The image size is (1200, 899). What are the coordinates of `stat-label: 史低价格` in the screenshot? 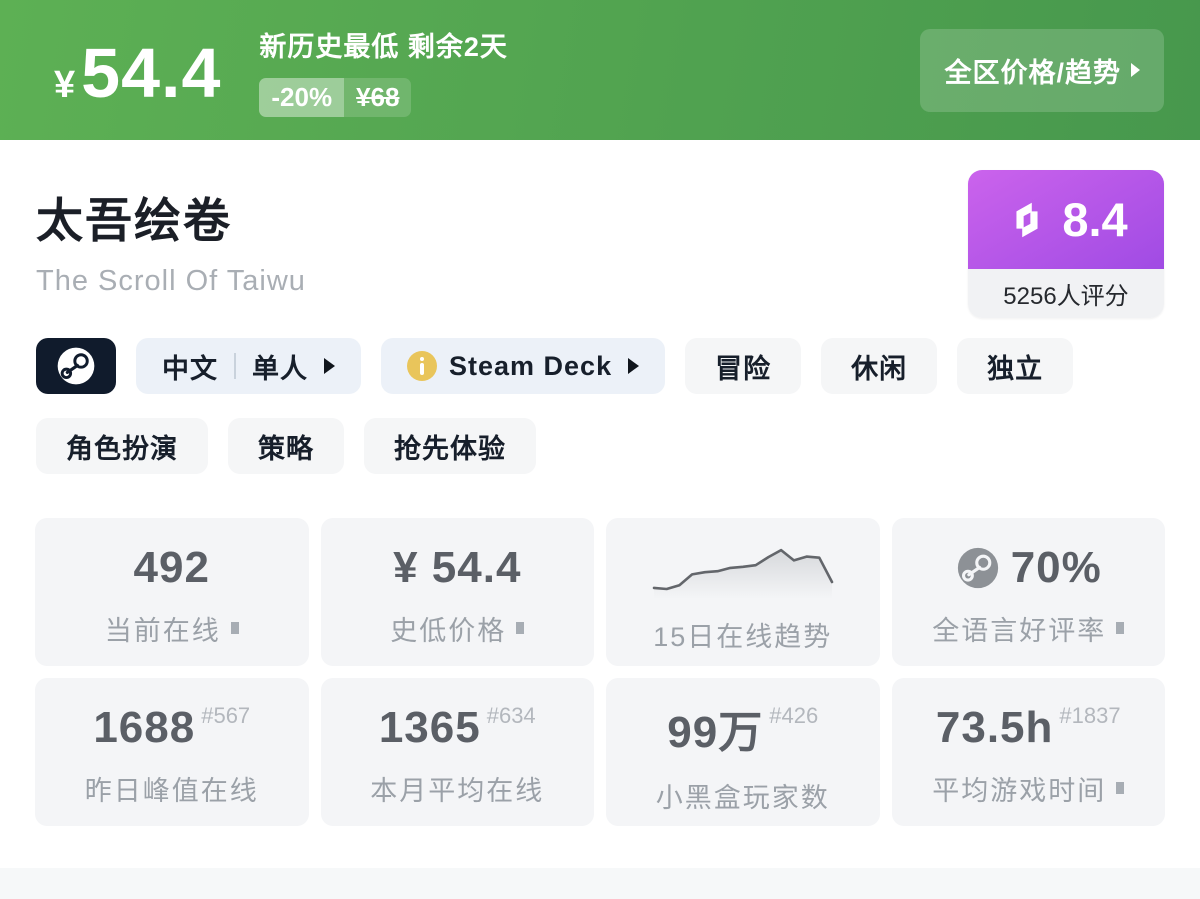 It's located at (448, 630).